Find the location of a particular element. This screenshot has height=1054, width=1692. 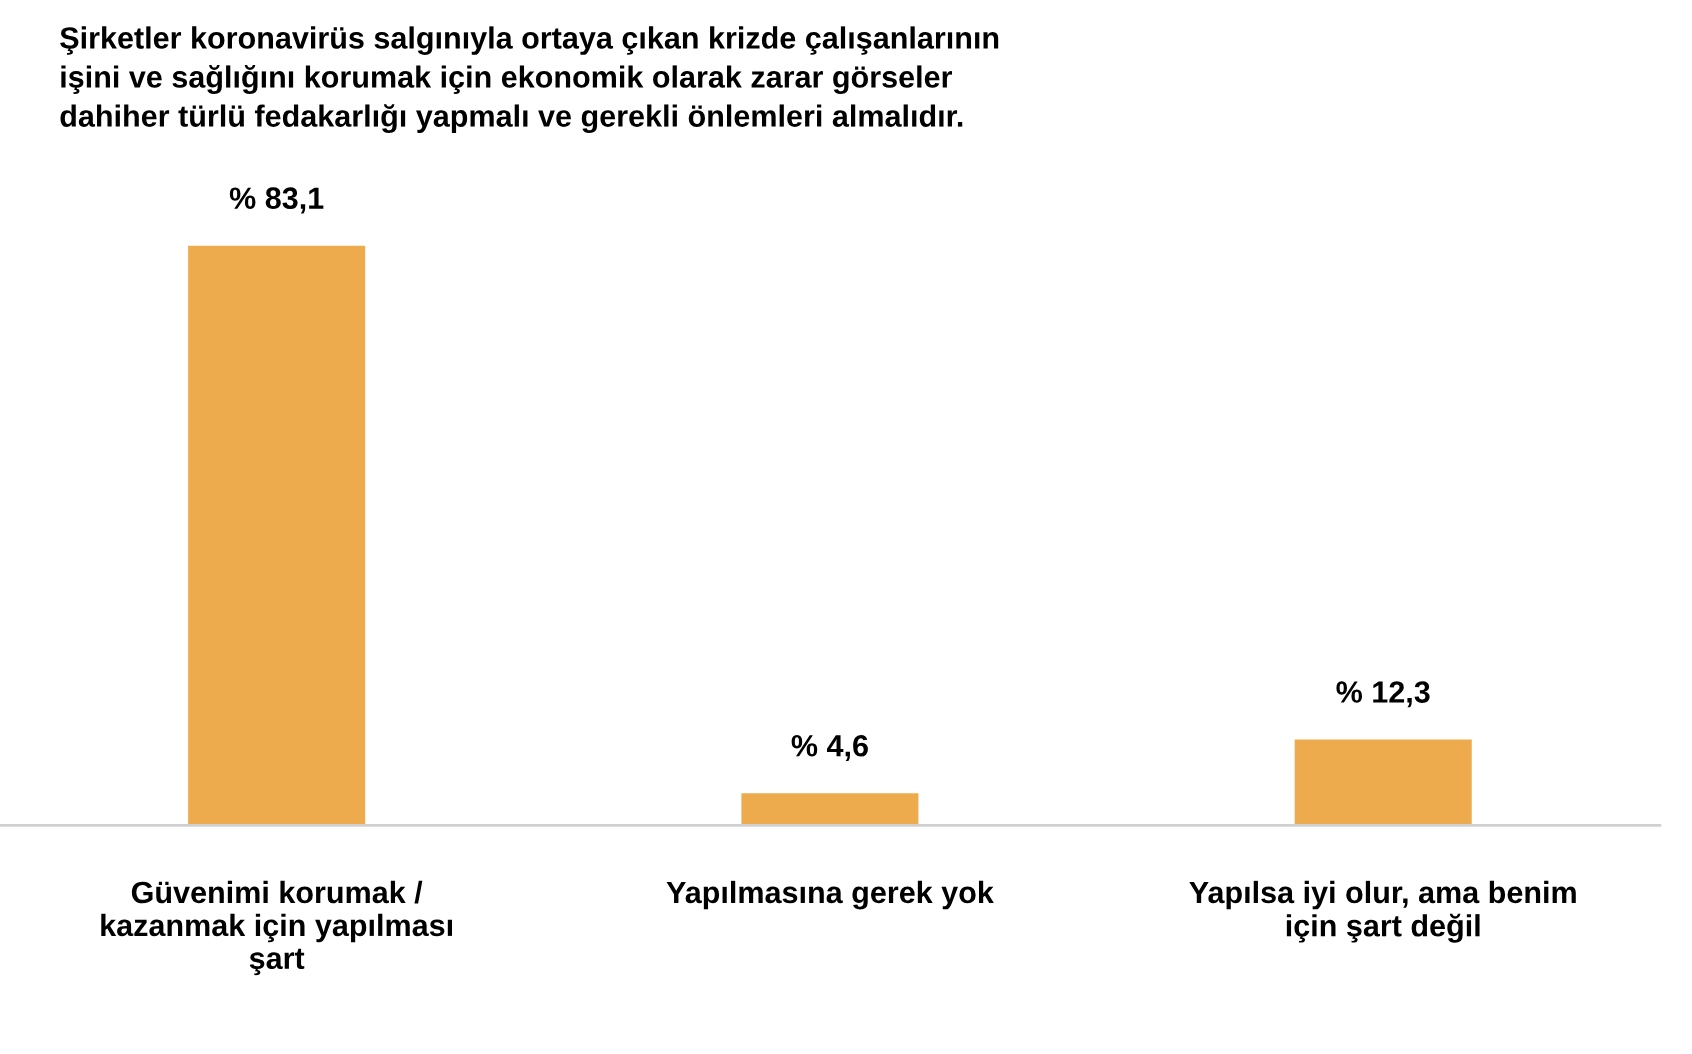

data-label: % 4,6 is located at coordinates (829, 748).